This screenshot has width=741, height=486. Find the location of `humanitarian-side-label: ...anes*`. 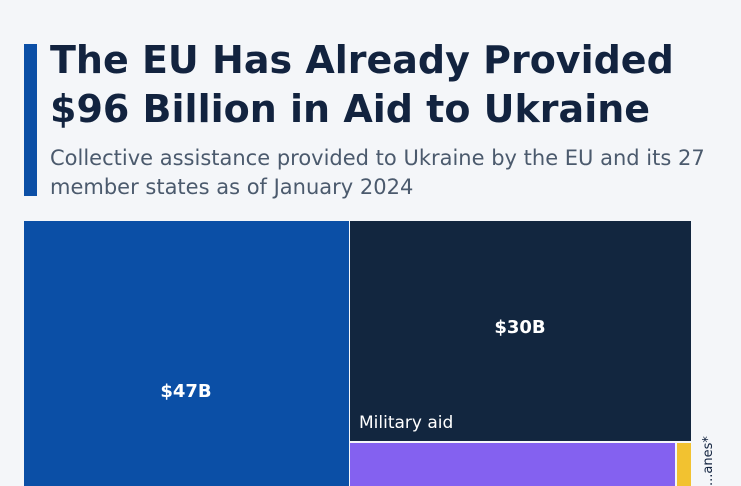

humanitarian-side-label: ...anes* is located at coordinates (708, 461).